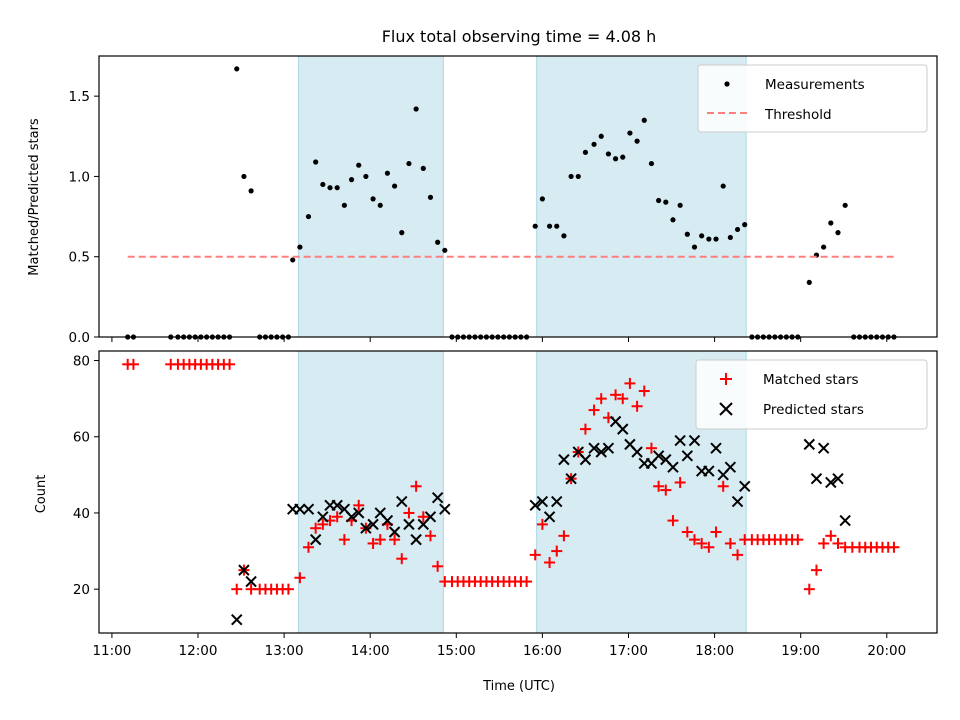 This screenshot has height=720, width=960. I want to click on top-legend: Measurements Threshold, so click(812, 98).